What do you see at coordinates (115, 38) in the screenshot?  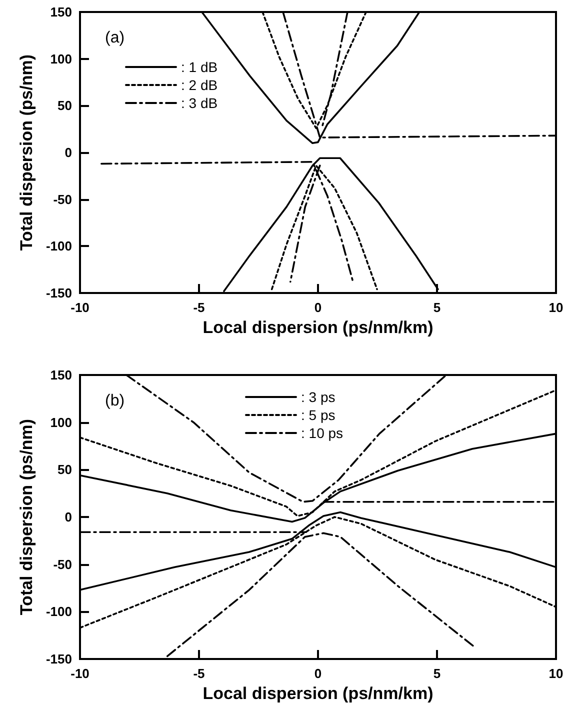 I see `annotation: (a)` at bounding box center [115, 38].